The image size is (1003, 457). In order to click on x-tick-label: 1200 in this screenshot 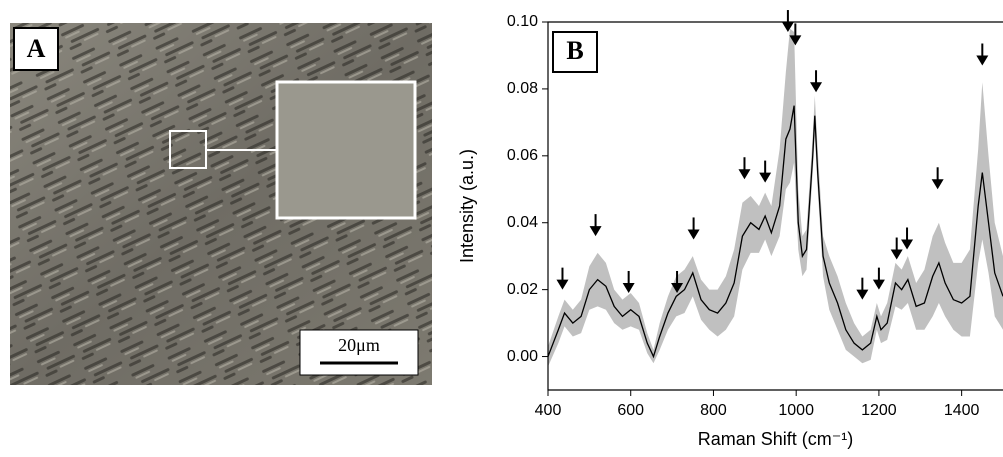, I will do `click(879, 410)`.